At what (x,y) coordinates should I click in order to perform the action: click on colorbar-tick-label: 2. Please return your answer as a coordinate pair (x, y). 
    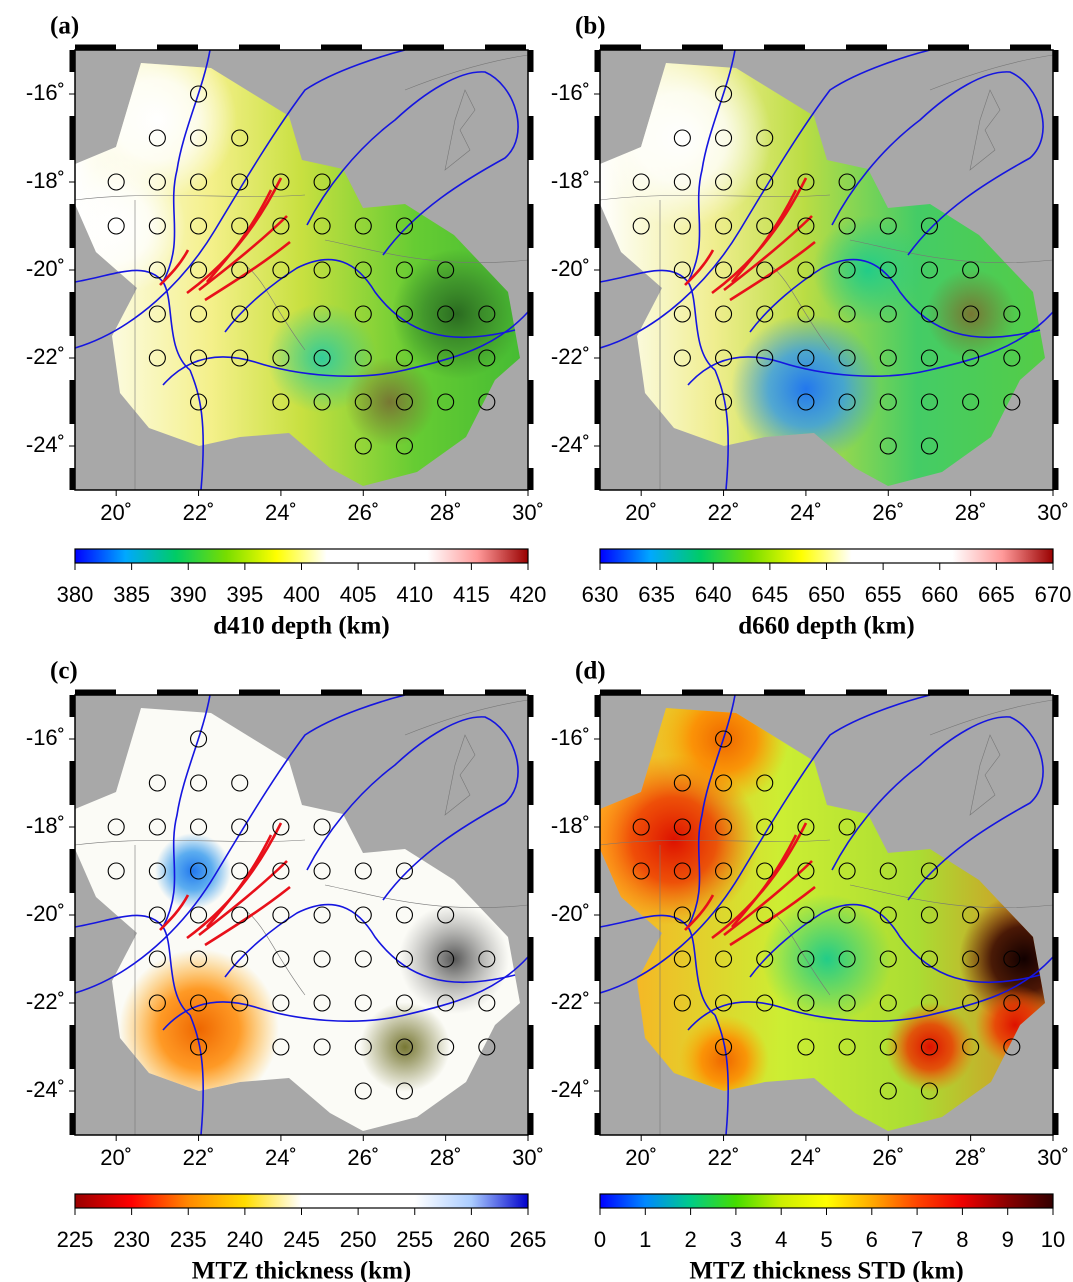
    Looking at the image, I should click on (690, 1239).